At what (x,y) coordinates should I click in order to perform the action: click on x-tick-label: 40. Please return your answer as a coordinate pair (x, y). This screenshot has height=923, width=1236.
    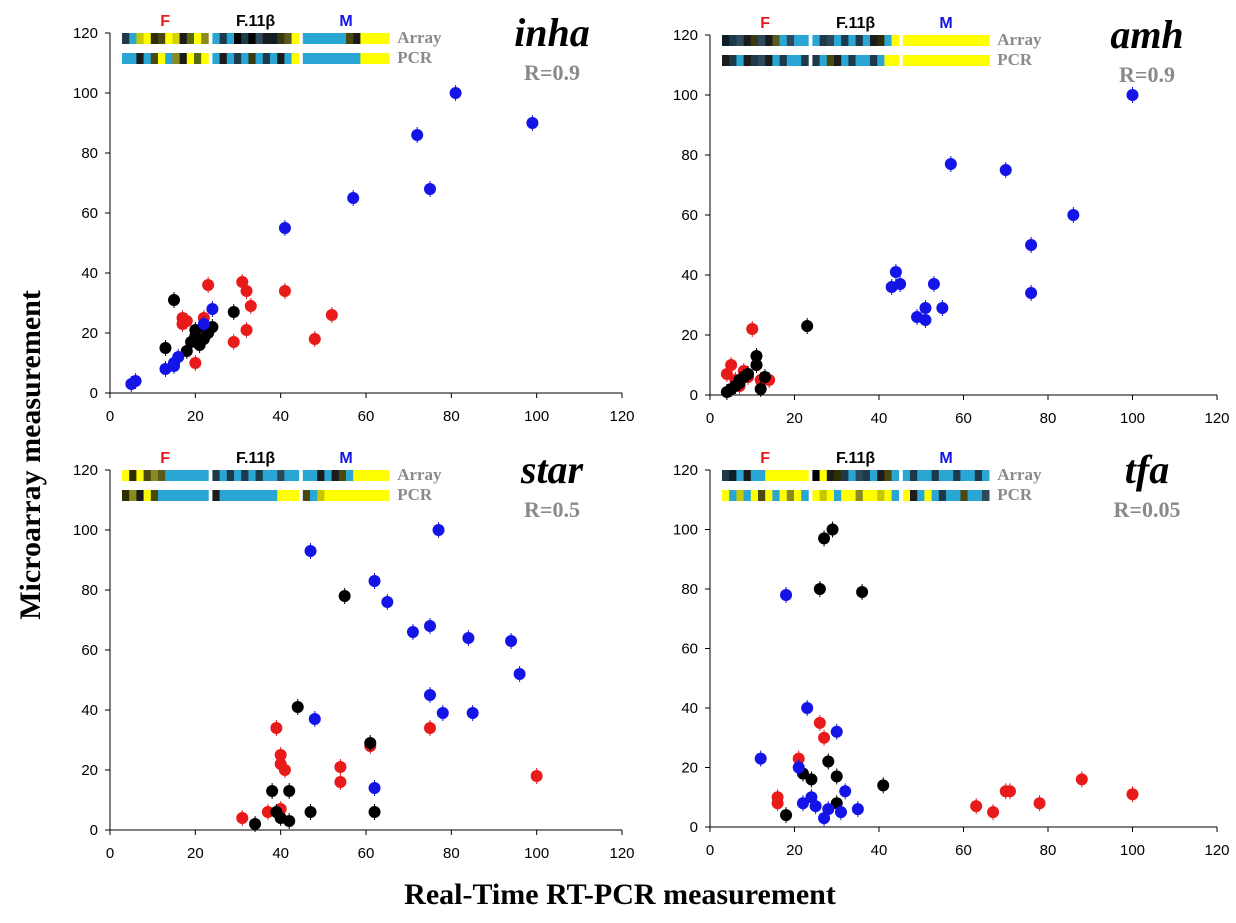
    Looking at the image, I should click on (879, 418).